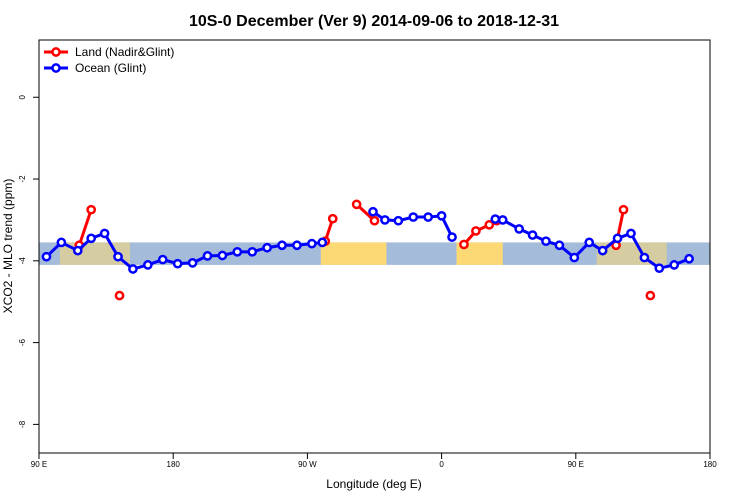 This screenshot has width=750, height=500. Describe the element at coordinates (22, 179) in the screenshot. I see `y-tick-label: -2` at that location.